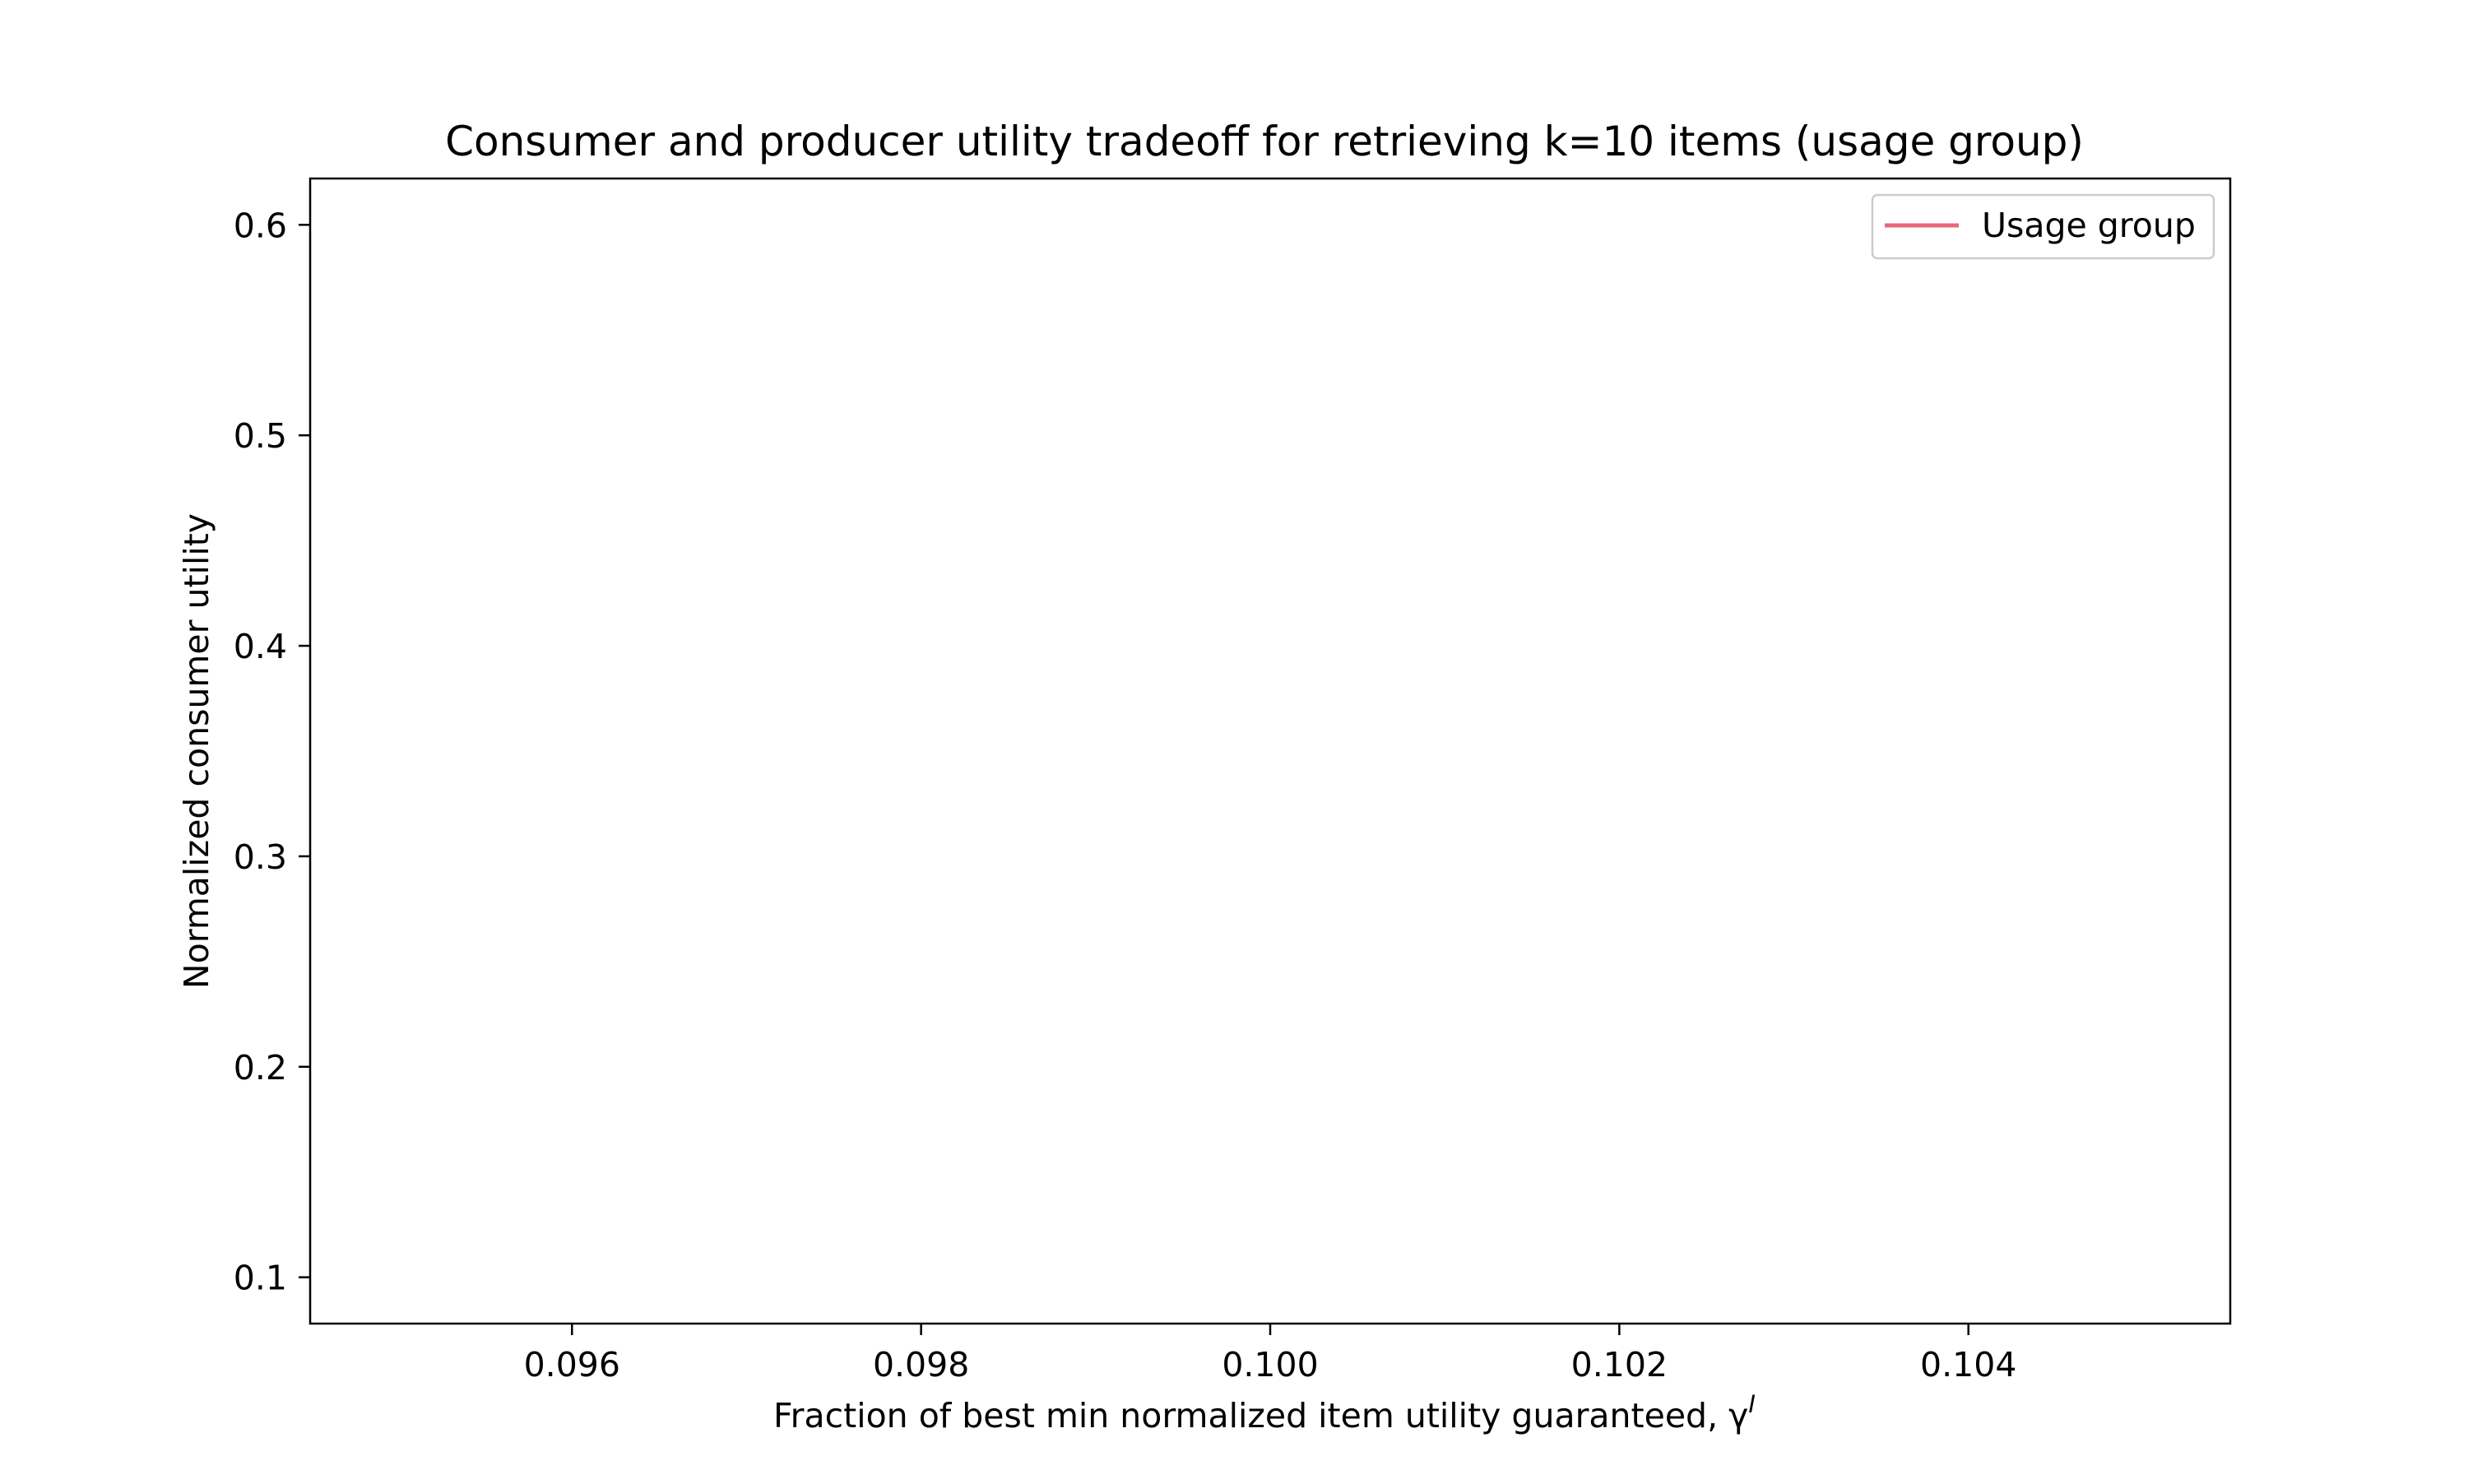  Describe the element at coordinates (1968, 1364) in the screenshot. I see `x-tick-label: 0.104` at that location.